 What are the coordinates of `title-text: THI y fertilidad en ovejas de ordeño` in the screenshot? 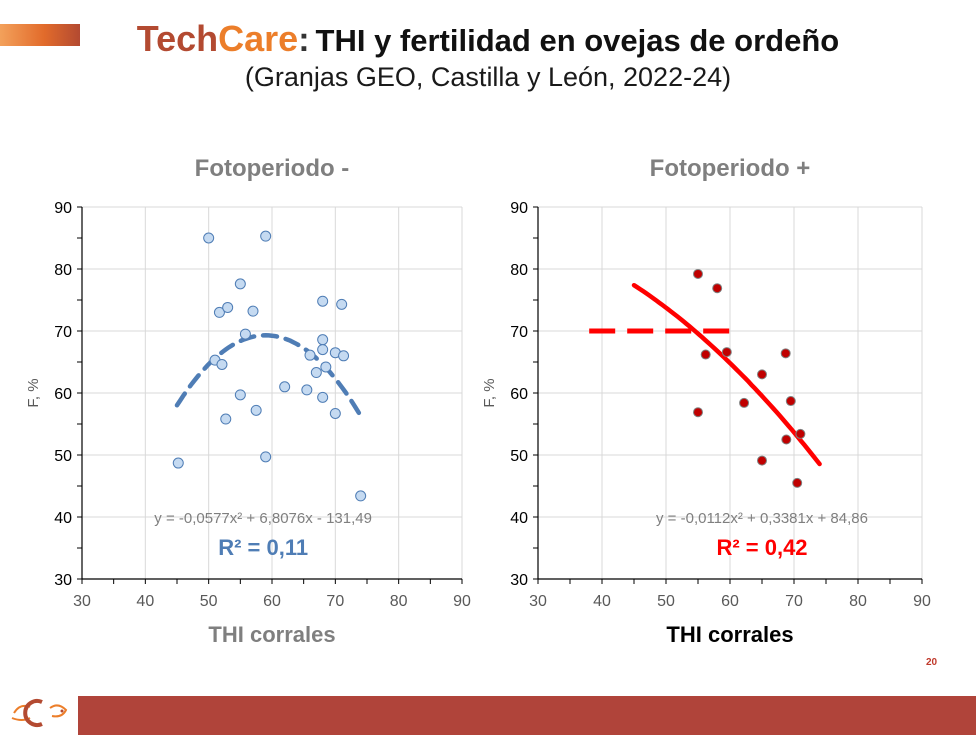 It's located at (577, 40).